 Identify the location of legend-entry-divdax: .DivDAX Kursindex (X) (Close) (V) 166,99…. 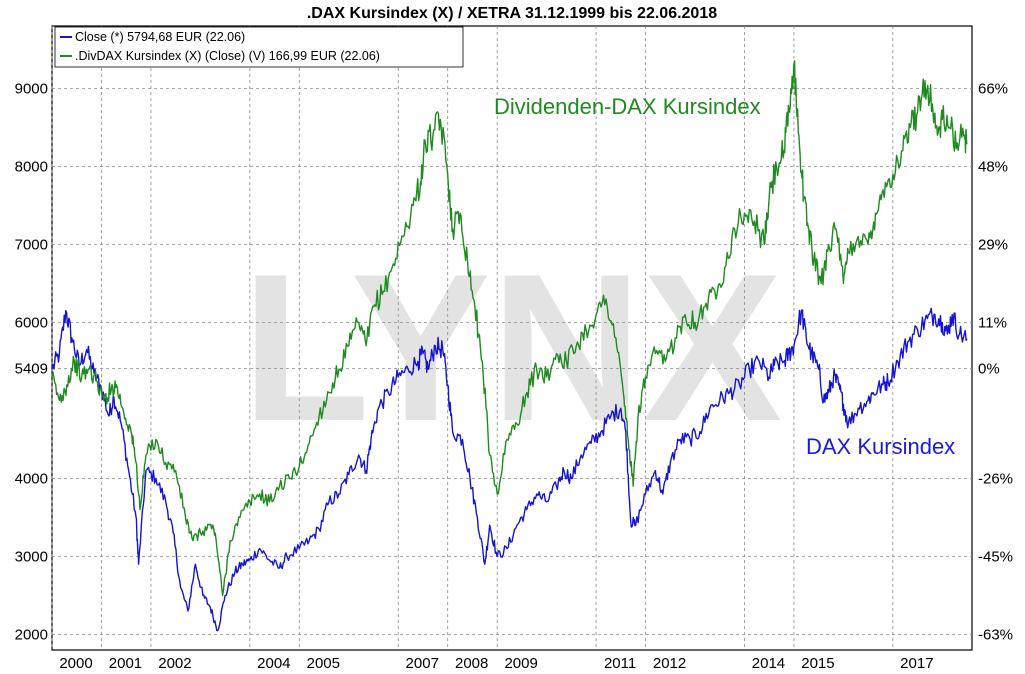
(227, 56).